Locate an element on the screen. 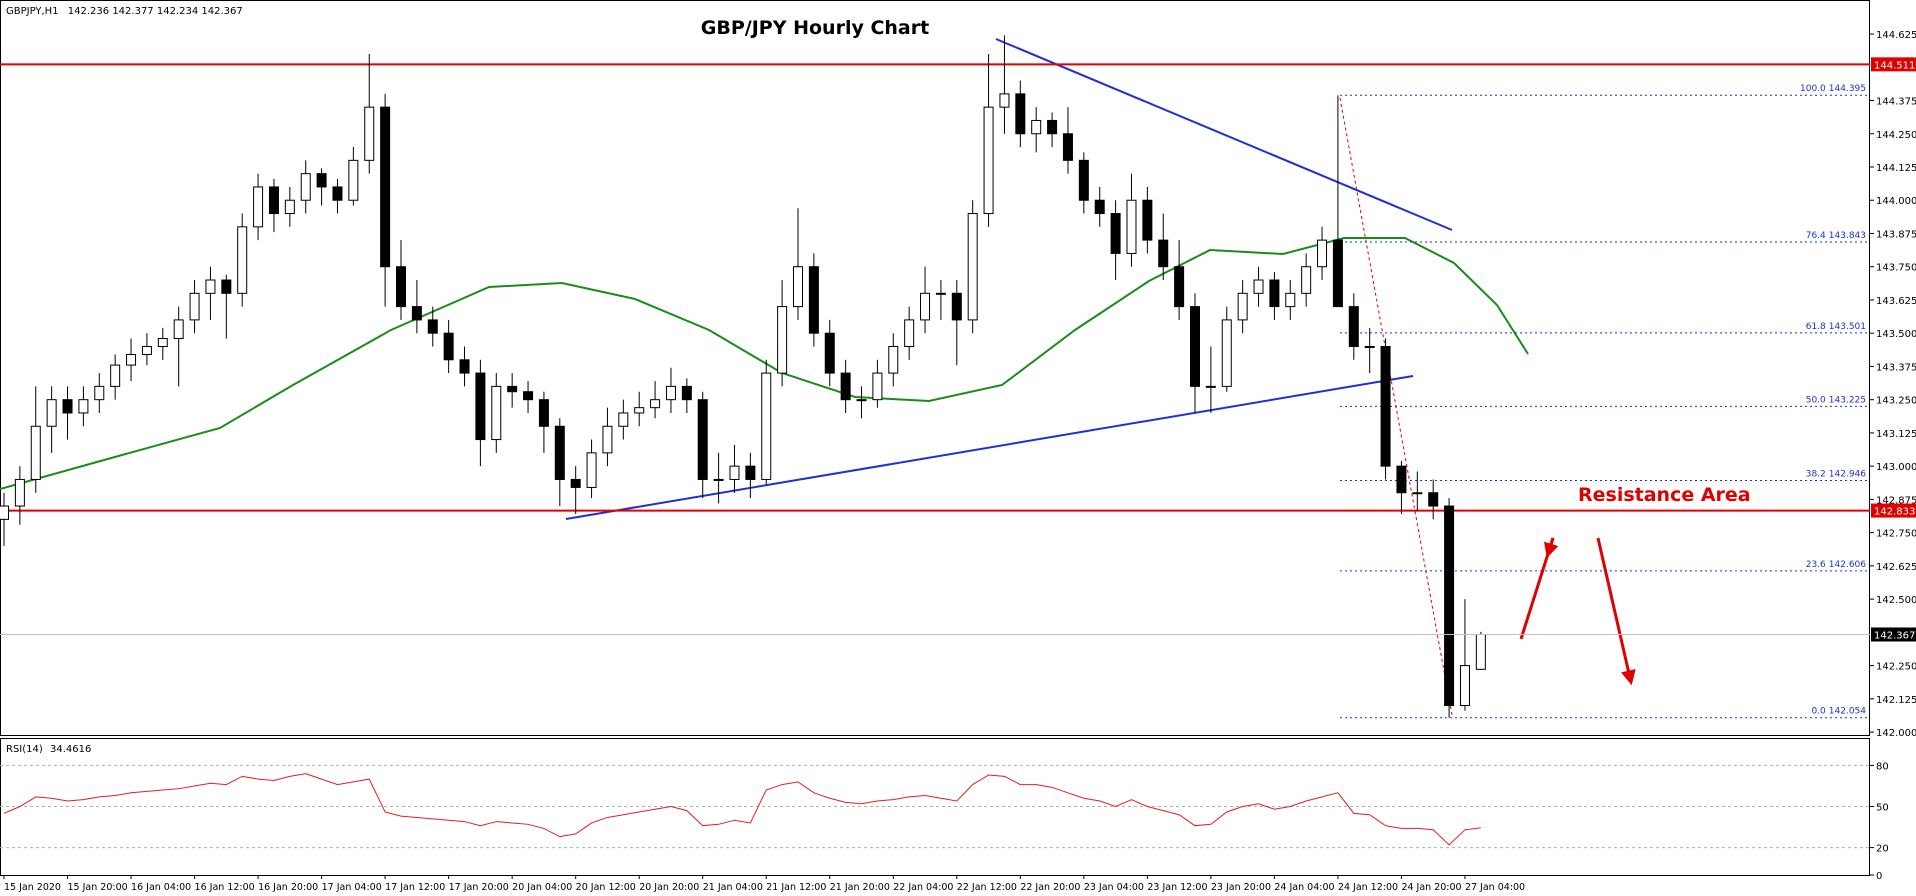 This screenshot has height=896, width=1916. x-tick-label: 17 Jan 20:00 is located at coordinates (479, 887).